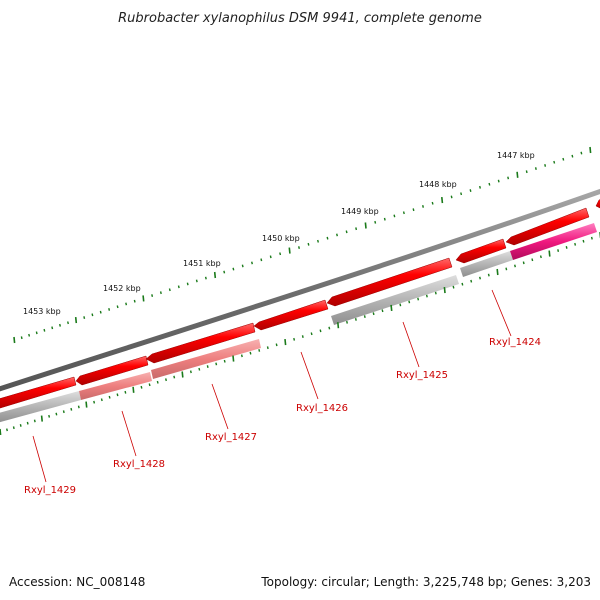  What do you see at coordinates (438, 184) in the screenshot?
I see `ruler-label: 1448 kbp` at bounding box center [438, 184].